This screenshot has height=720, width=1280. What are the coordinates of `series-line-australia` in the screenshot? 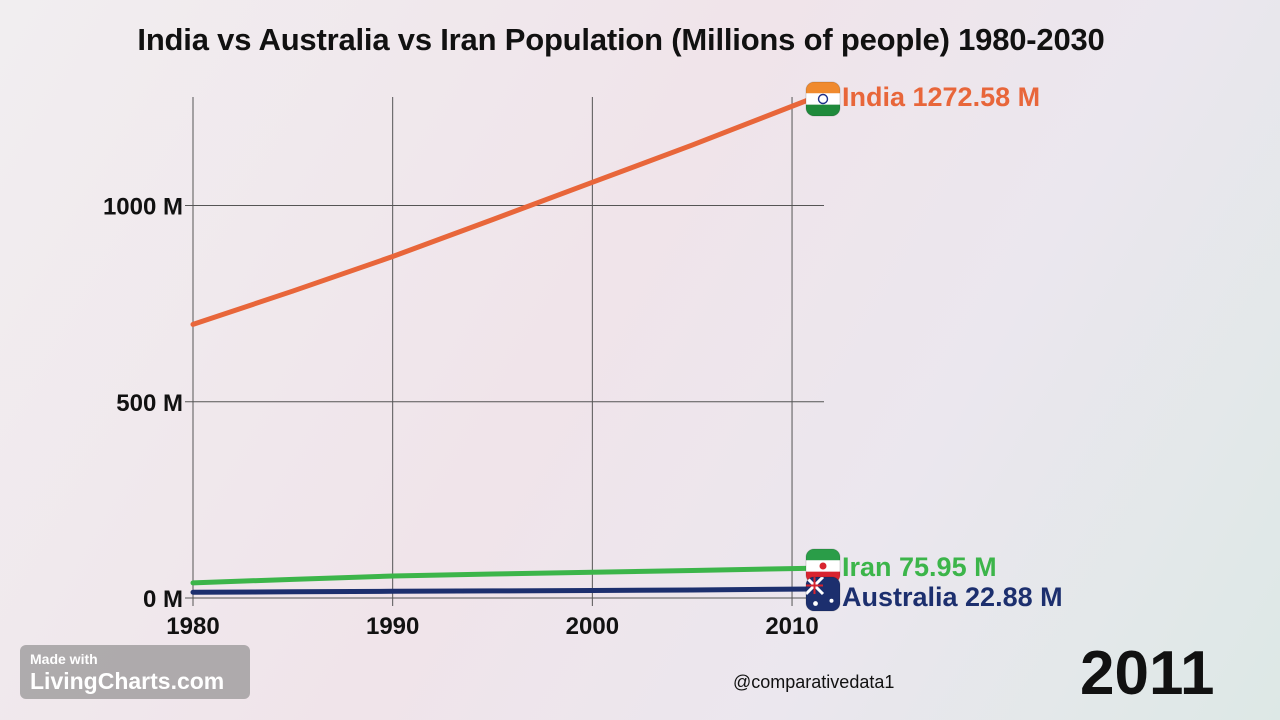 It's located at (502, 590).